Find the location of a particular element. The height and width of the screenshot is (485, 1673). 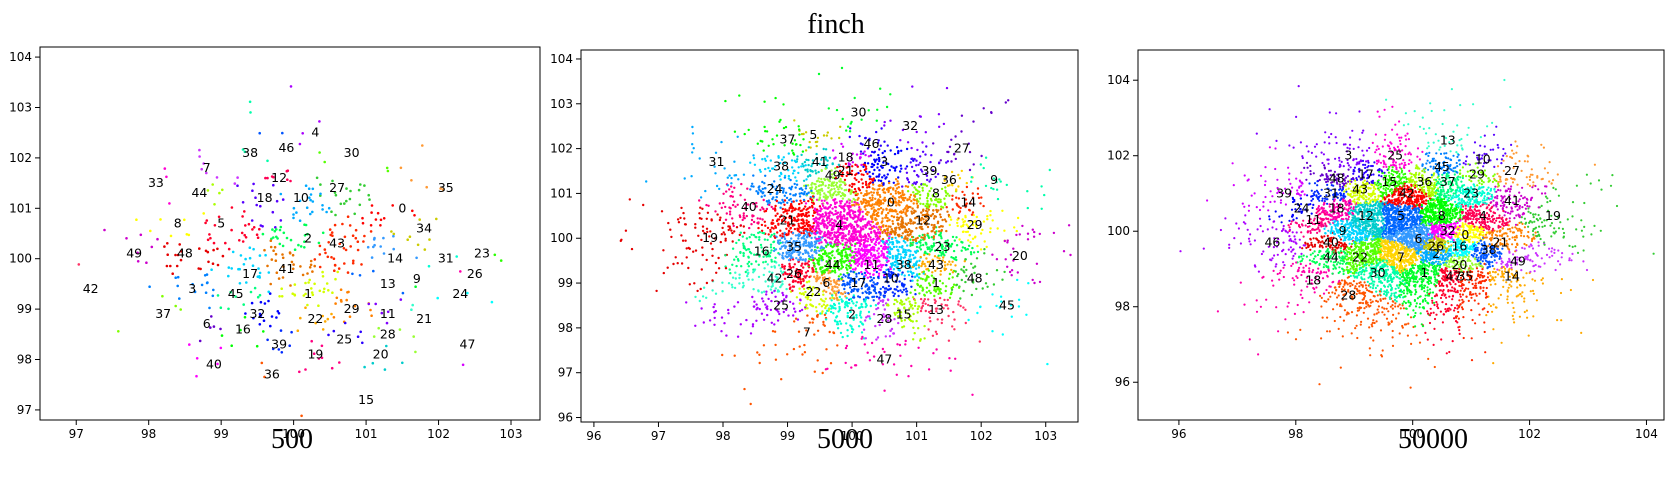

cluster-label: 36 is located at coordinates (949, 179).